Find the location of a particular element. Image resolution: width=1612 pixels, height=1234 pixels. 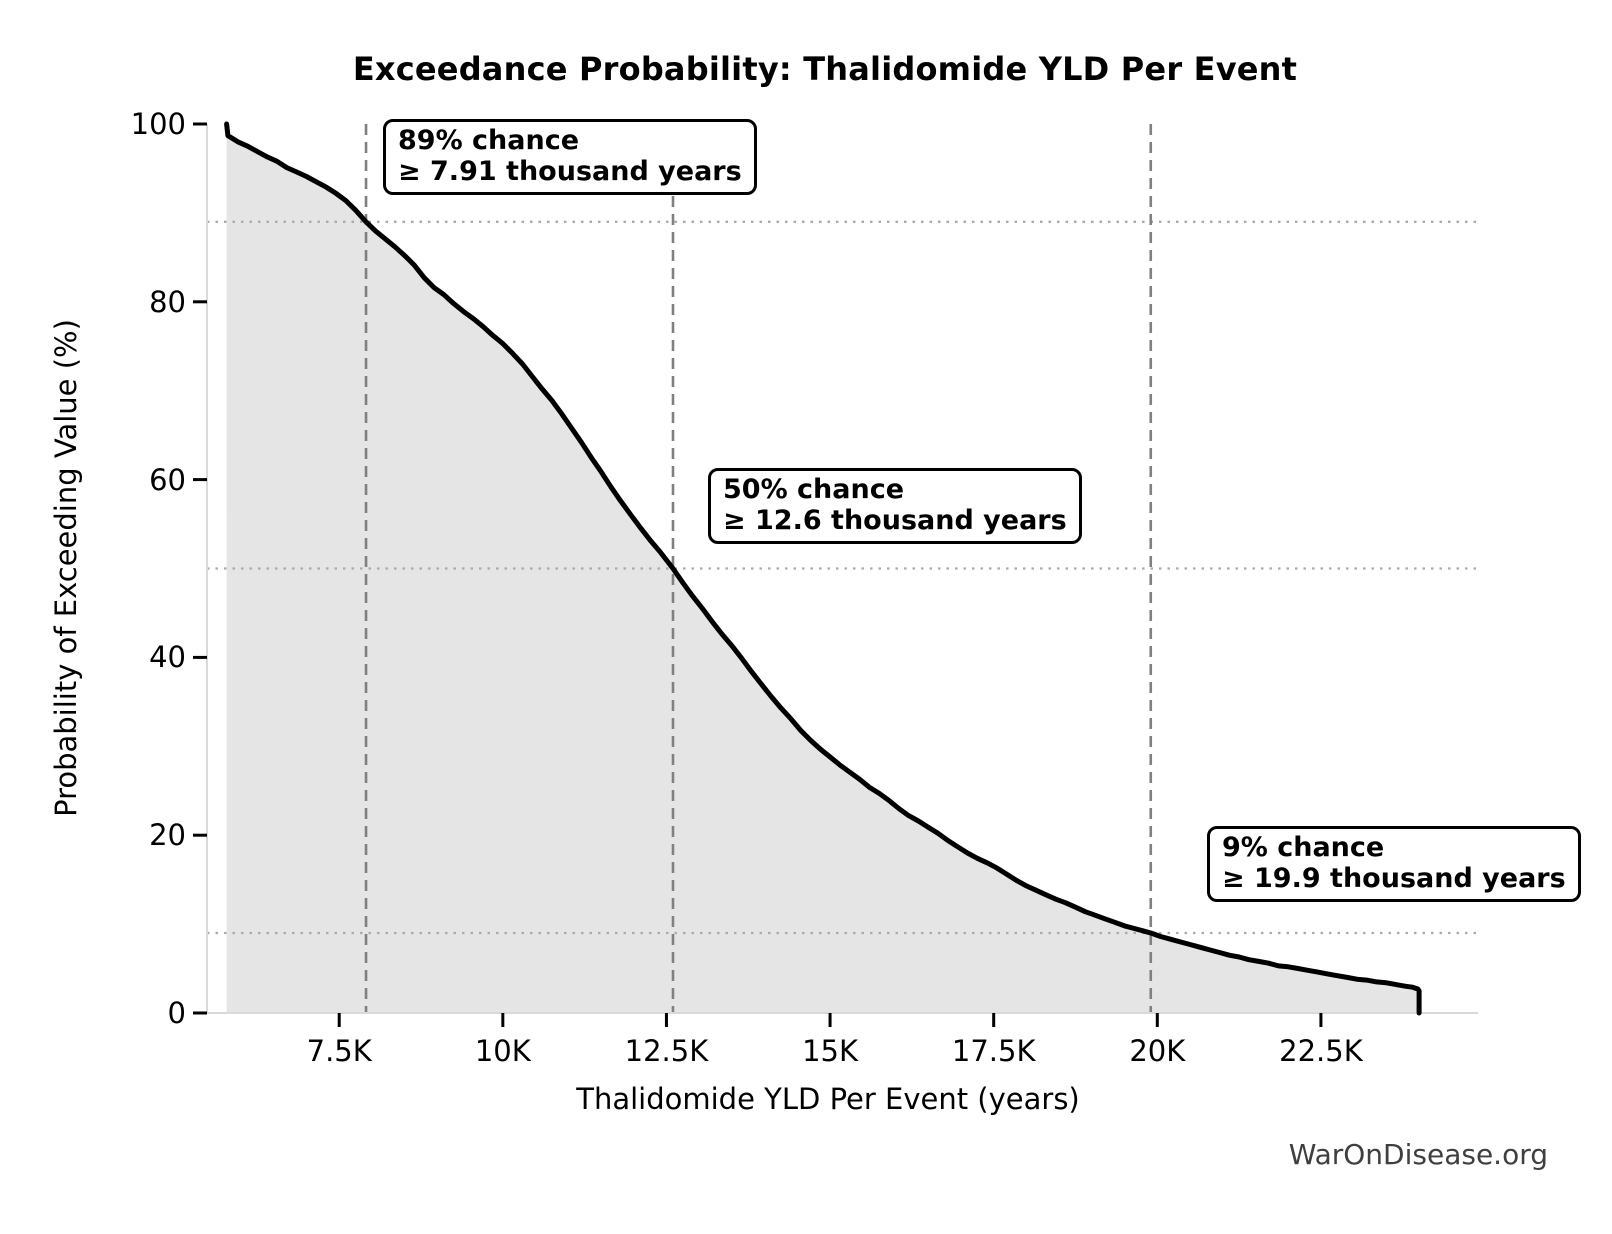

x-tick-label-15K: 15K is located at coordinates (830, 1051).